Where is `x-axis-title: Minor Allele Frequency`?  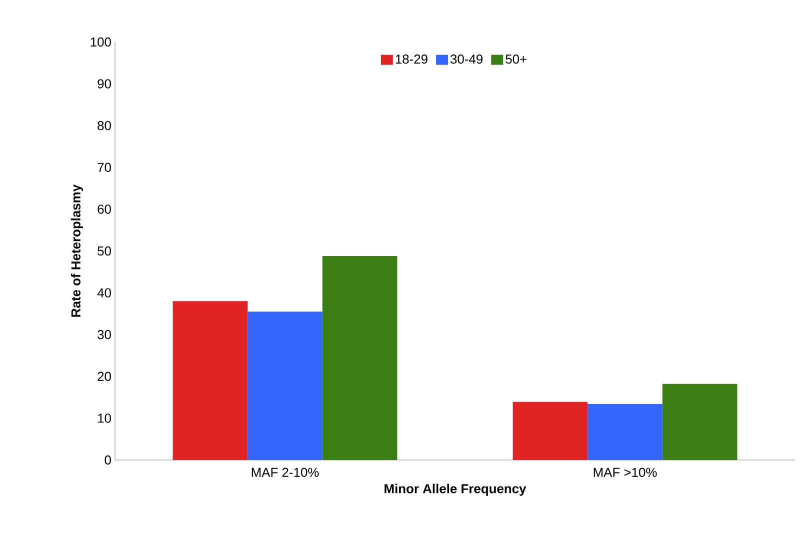 x-axis-title: Minor Allele Frequency is located at coordinates (455, 490).